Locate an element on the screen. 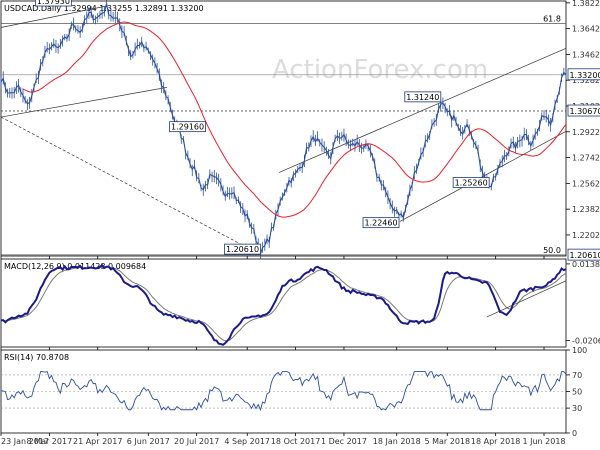  price-annotation-label: 1.22460 is located at coordinates (381, 223).